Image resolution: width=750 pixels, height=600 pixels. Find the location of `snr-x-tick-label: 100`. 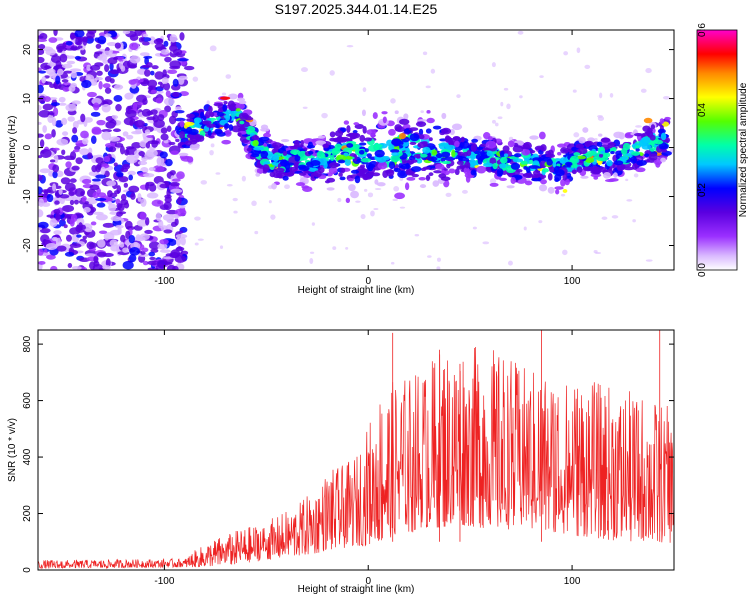

snr-x-tick-label: 100 is located at coordinates (572, 581).